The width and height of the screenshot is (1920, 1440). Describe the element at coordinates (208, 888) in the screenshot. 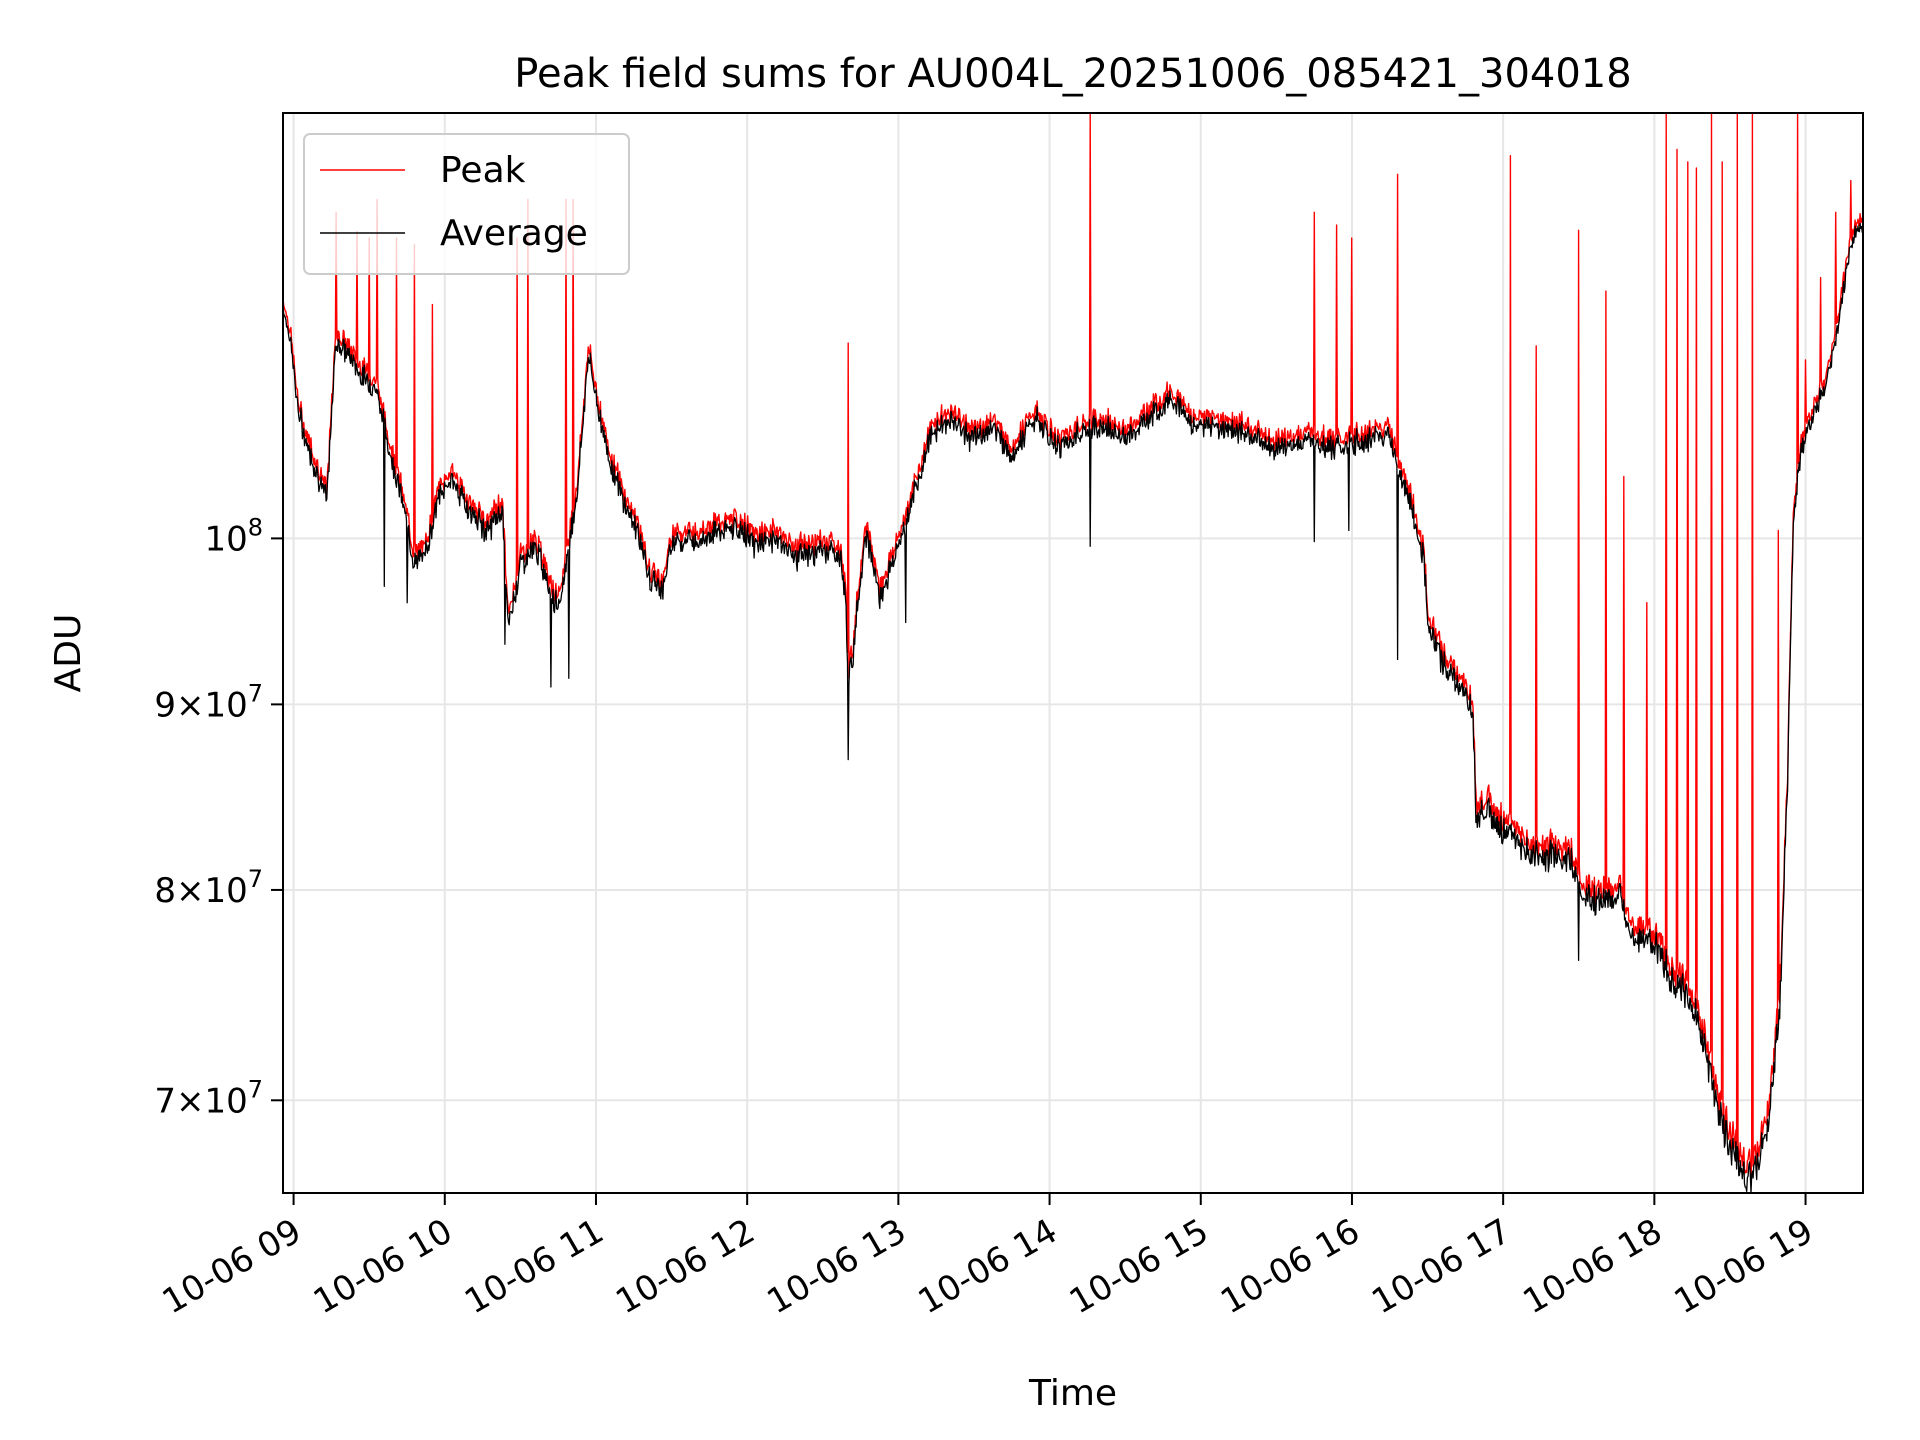

I see `y-tick-label: 8×107` at that location.